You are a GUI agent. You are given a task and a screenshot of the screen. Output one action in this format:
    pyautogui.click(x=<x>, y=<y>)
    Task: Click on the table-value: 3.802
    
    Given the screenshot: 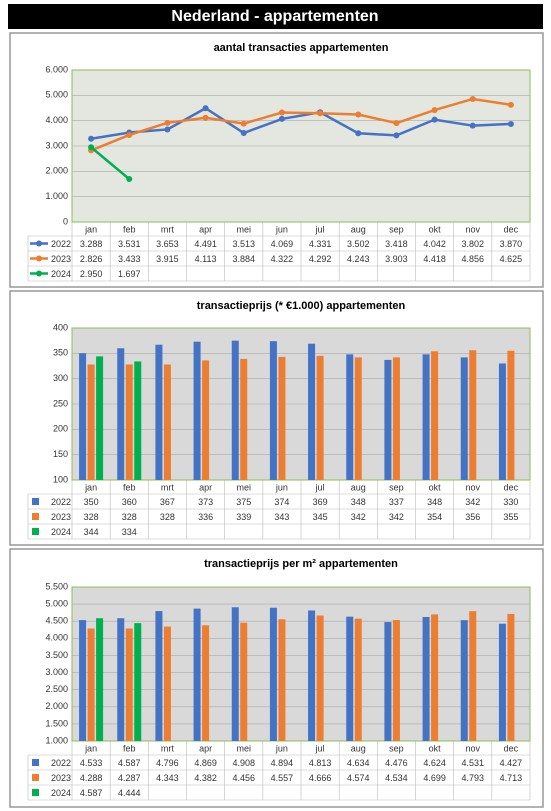 What is the action you would take?
    pyautogui.click(x=472, y=244)
    